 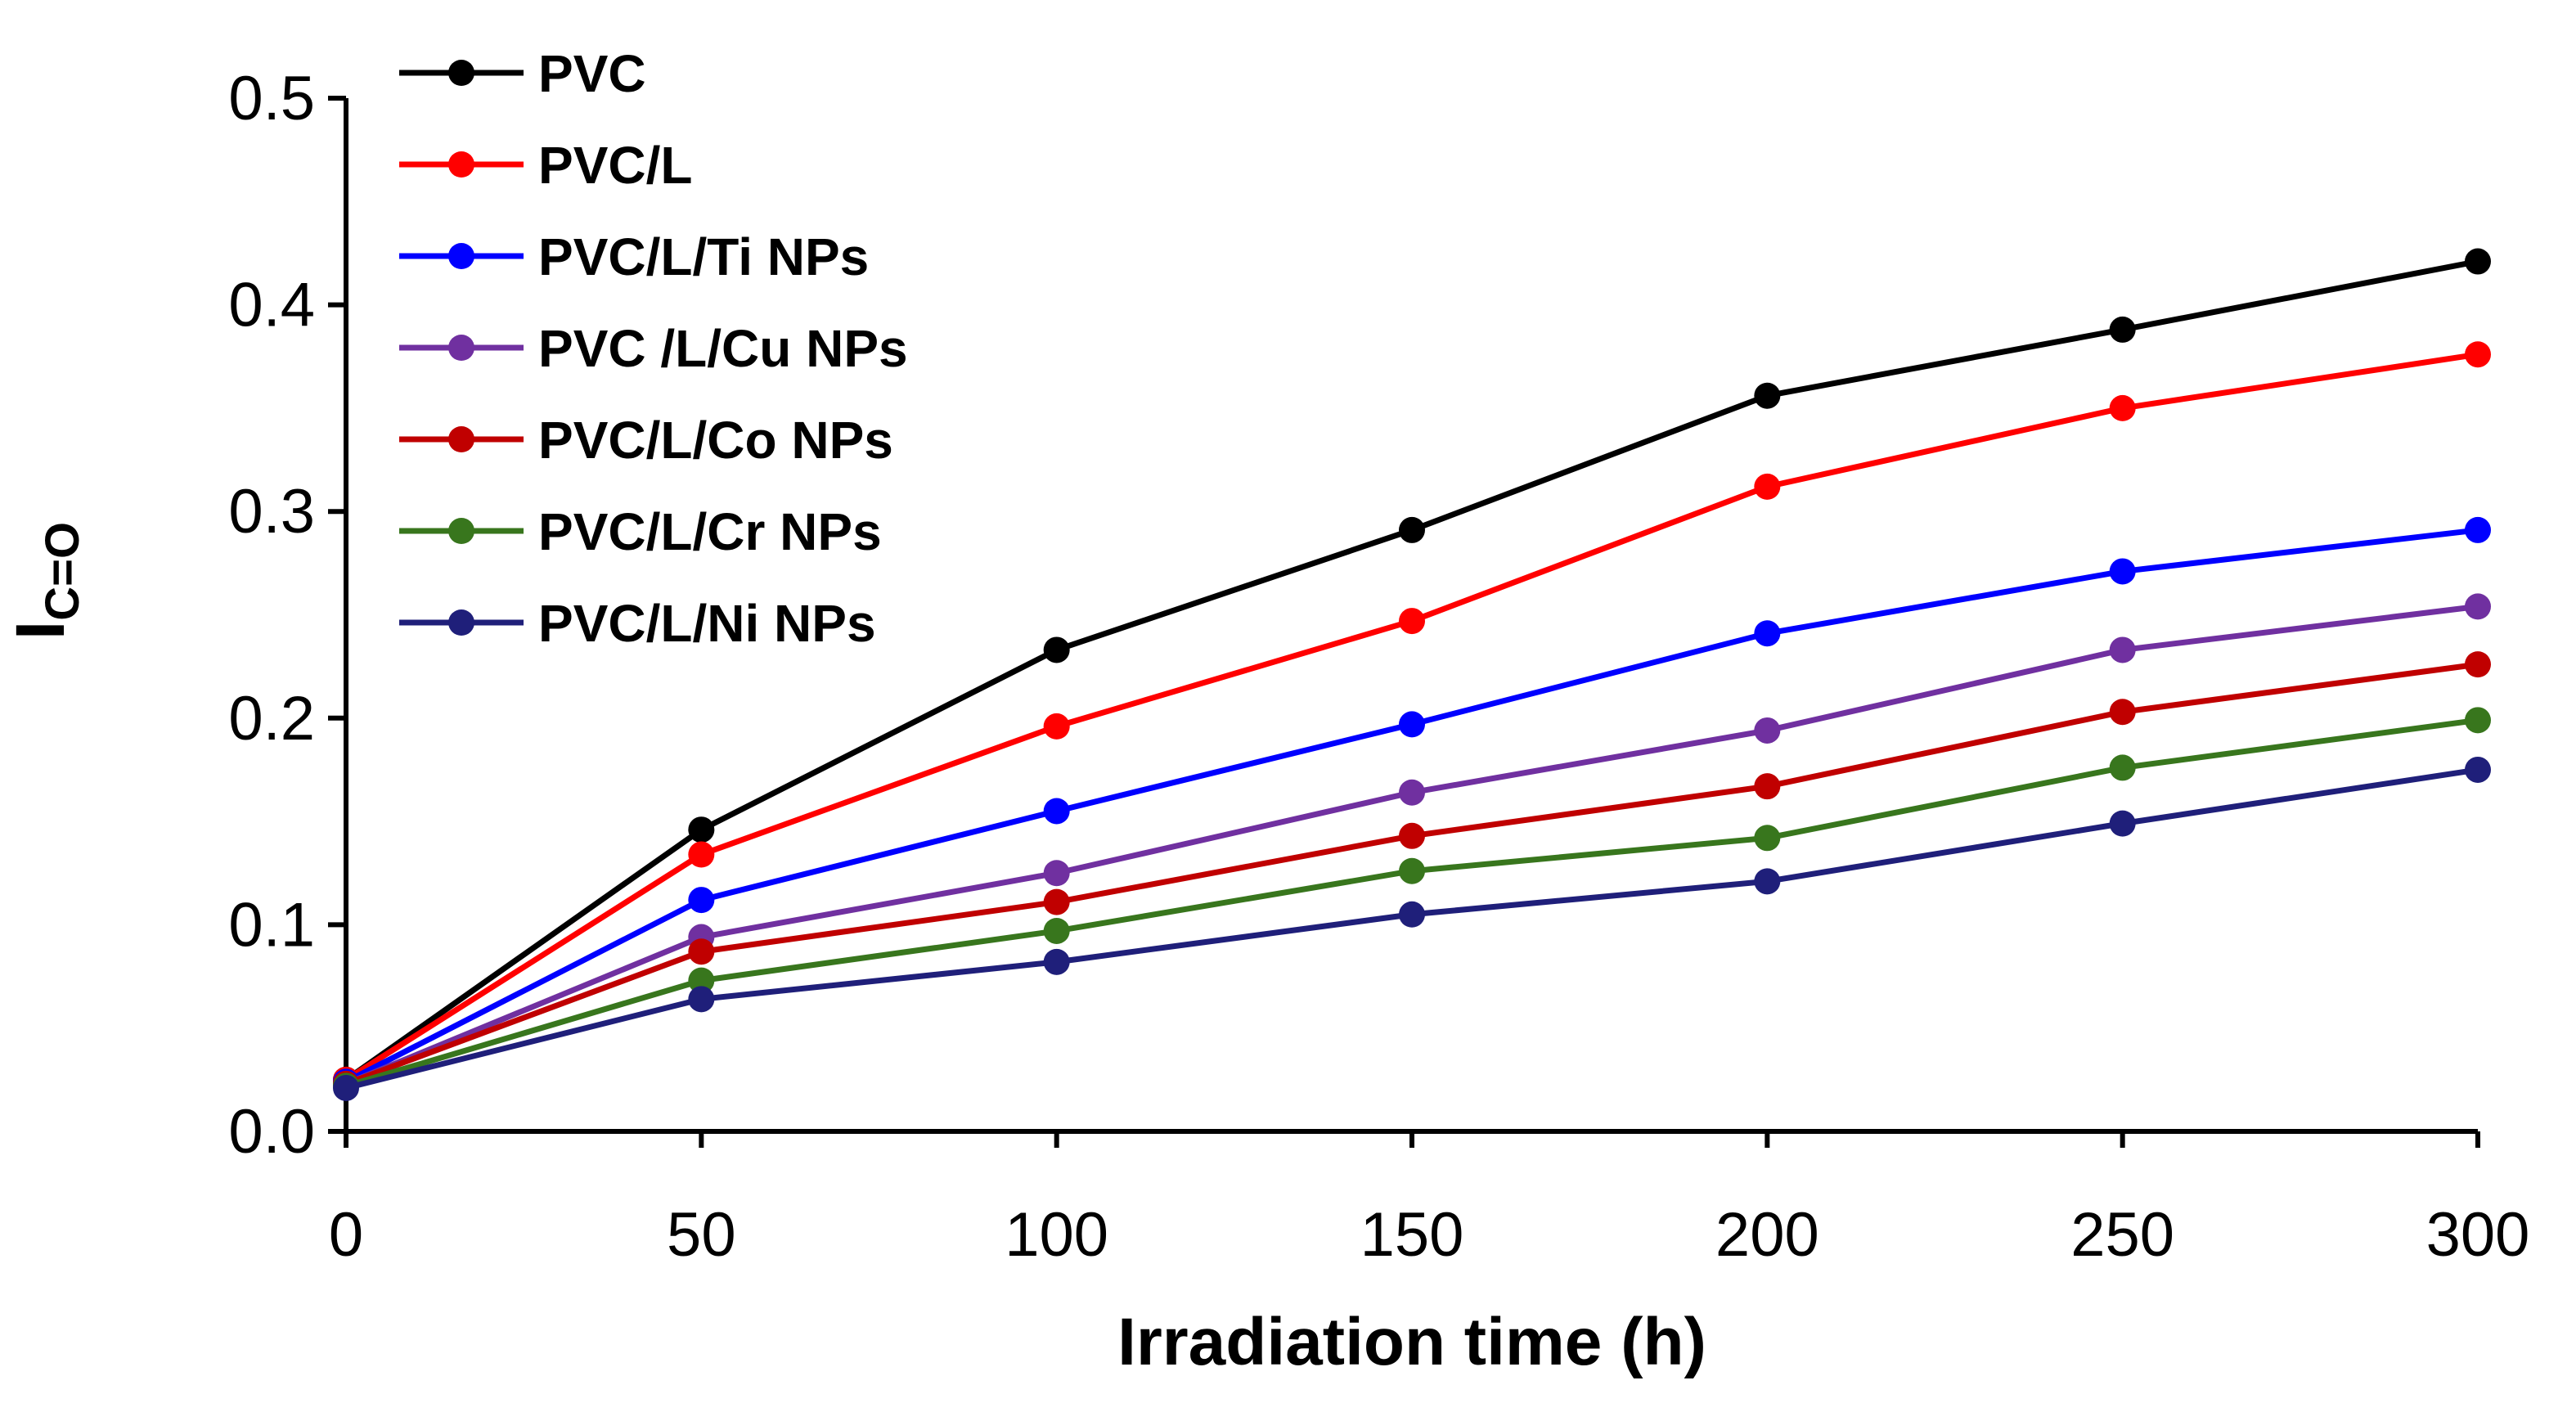 What do you see at coordinates (271, 925) in the screenshot?
I see `y-tick-label: 0.1` at bounding box center [271, 925].